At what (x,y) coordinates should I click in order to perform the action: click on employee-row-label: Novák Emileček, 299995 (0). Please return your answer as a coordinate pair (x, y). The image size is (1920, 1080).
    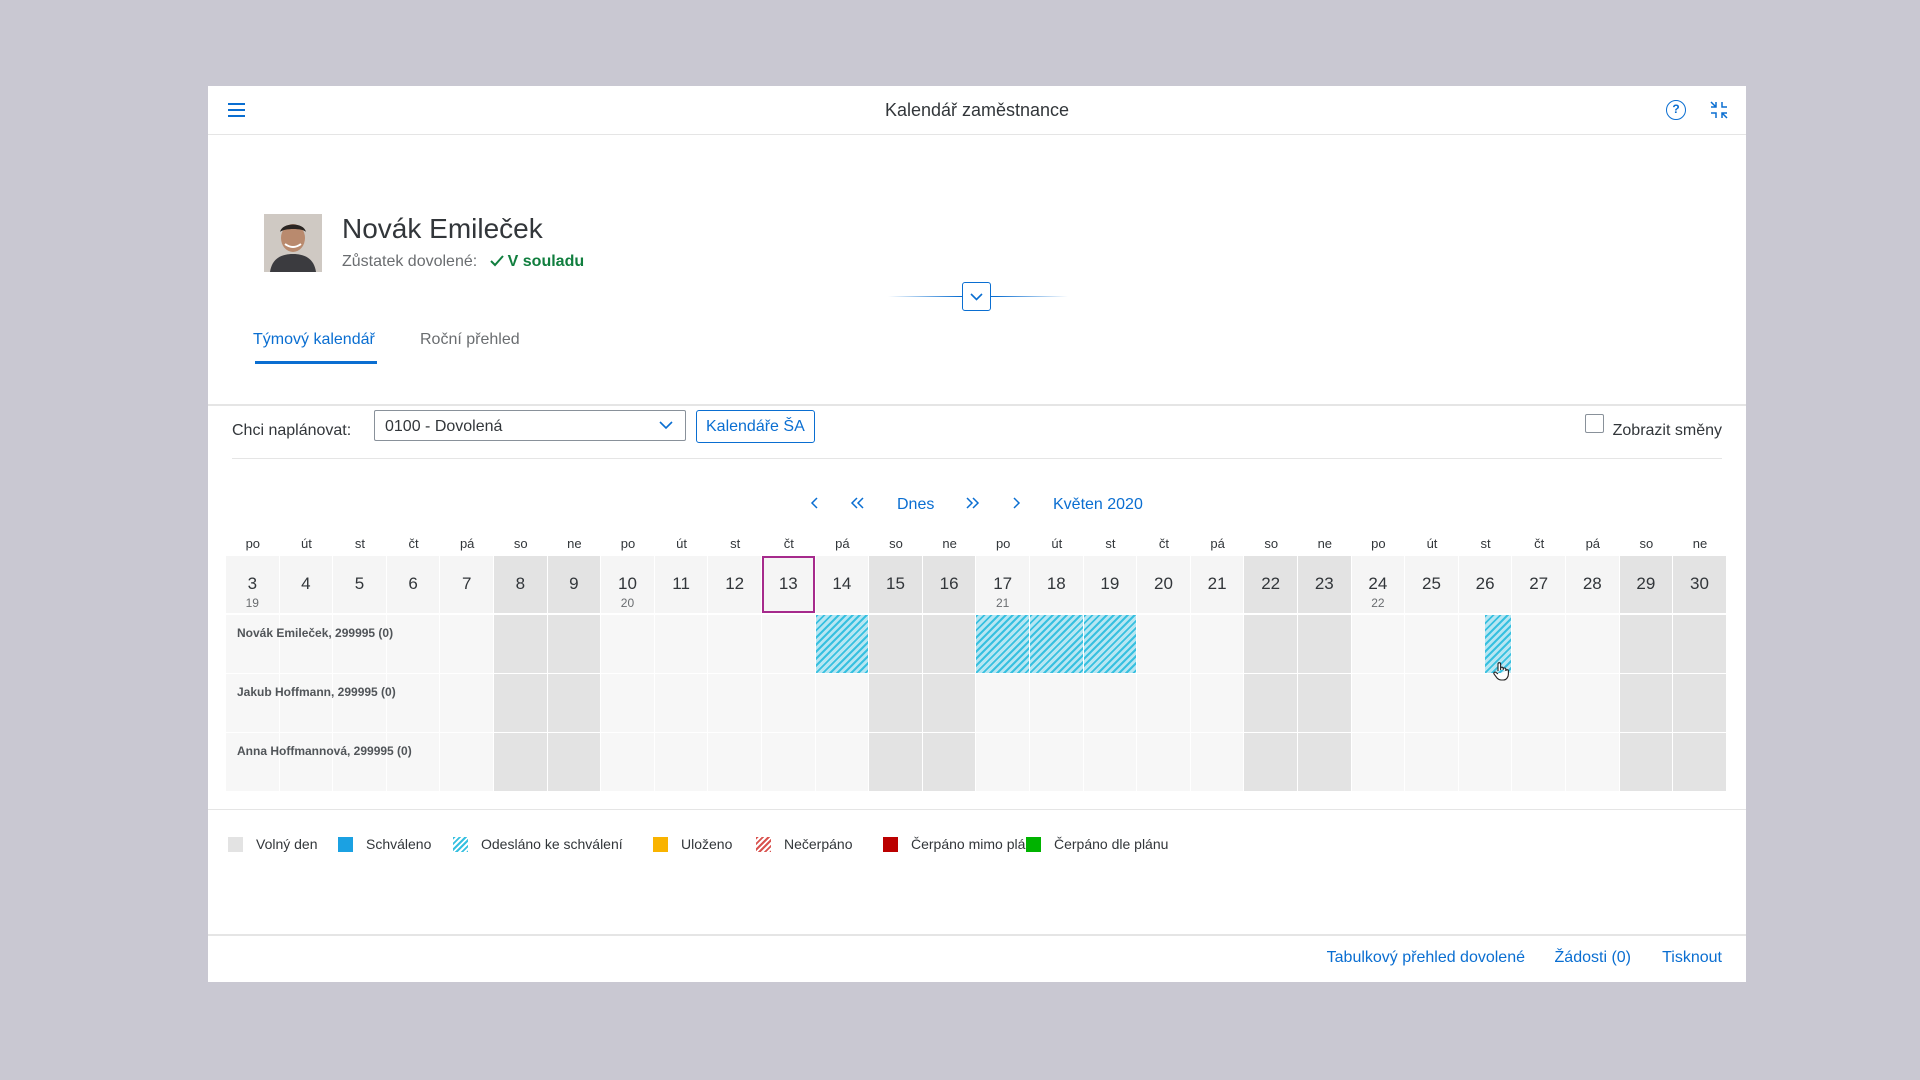
    Looking at the image, I should click on (315, 633).